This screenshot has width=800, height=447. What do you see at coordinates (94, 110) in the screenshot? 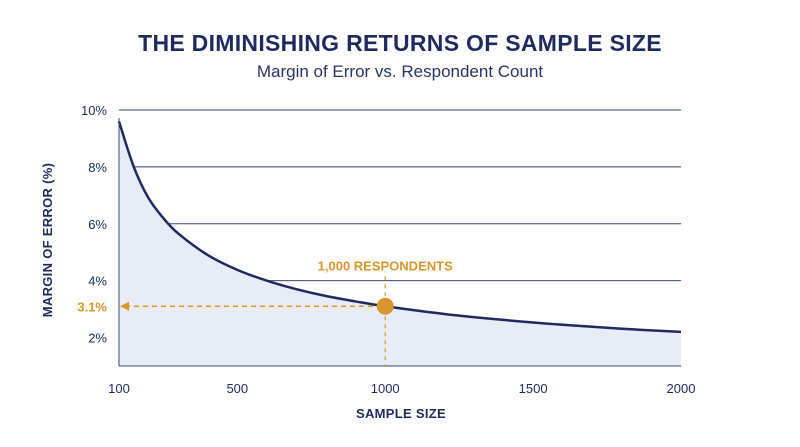
I see `y-tick-label: 10%` at bounding box center [94, 110].